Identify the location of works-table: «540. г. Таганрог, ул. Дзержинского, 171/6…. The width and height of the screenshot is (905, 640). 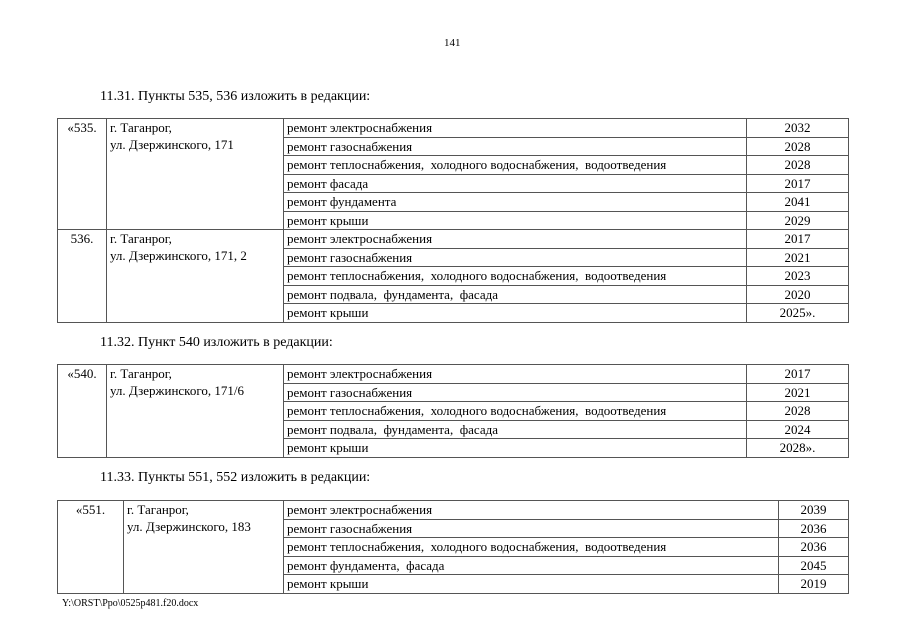
(453, 411).